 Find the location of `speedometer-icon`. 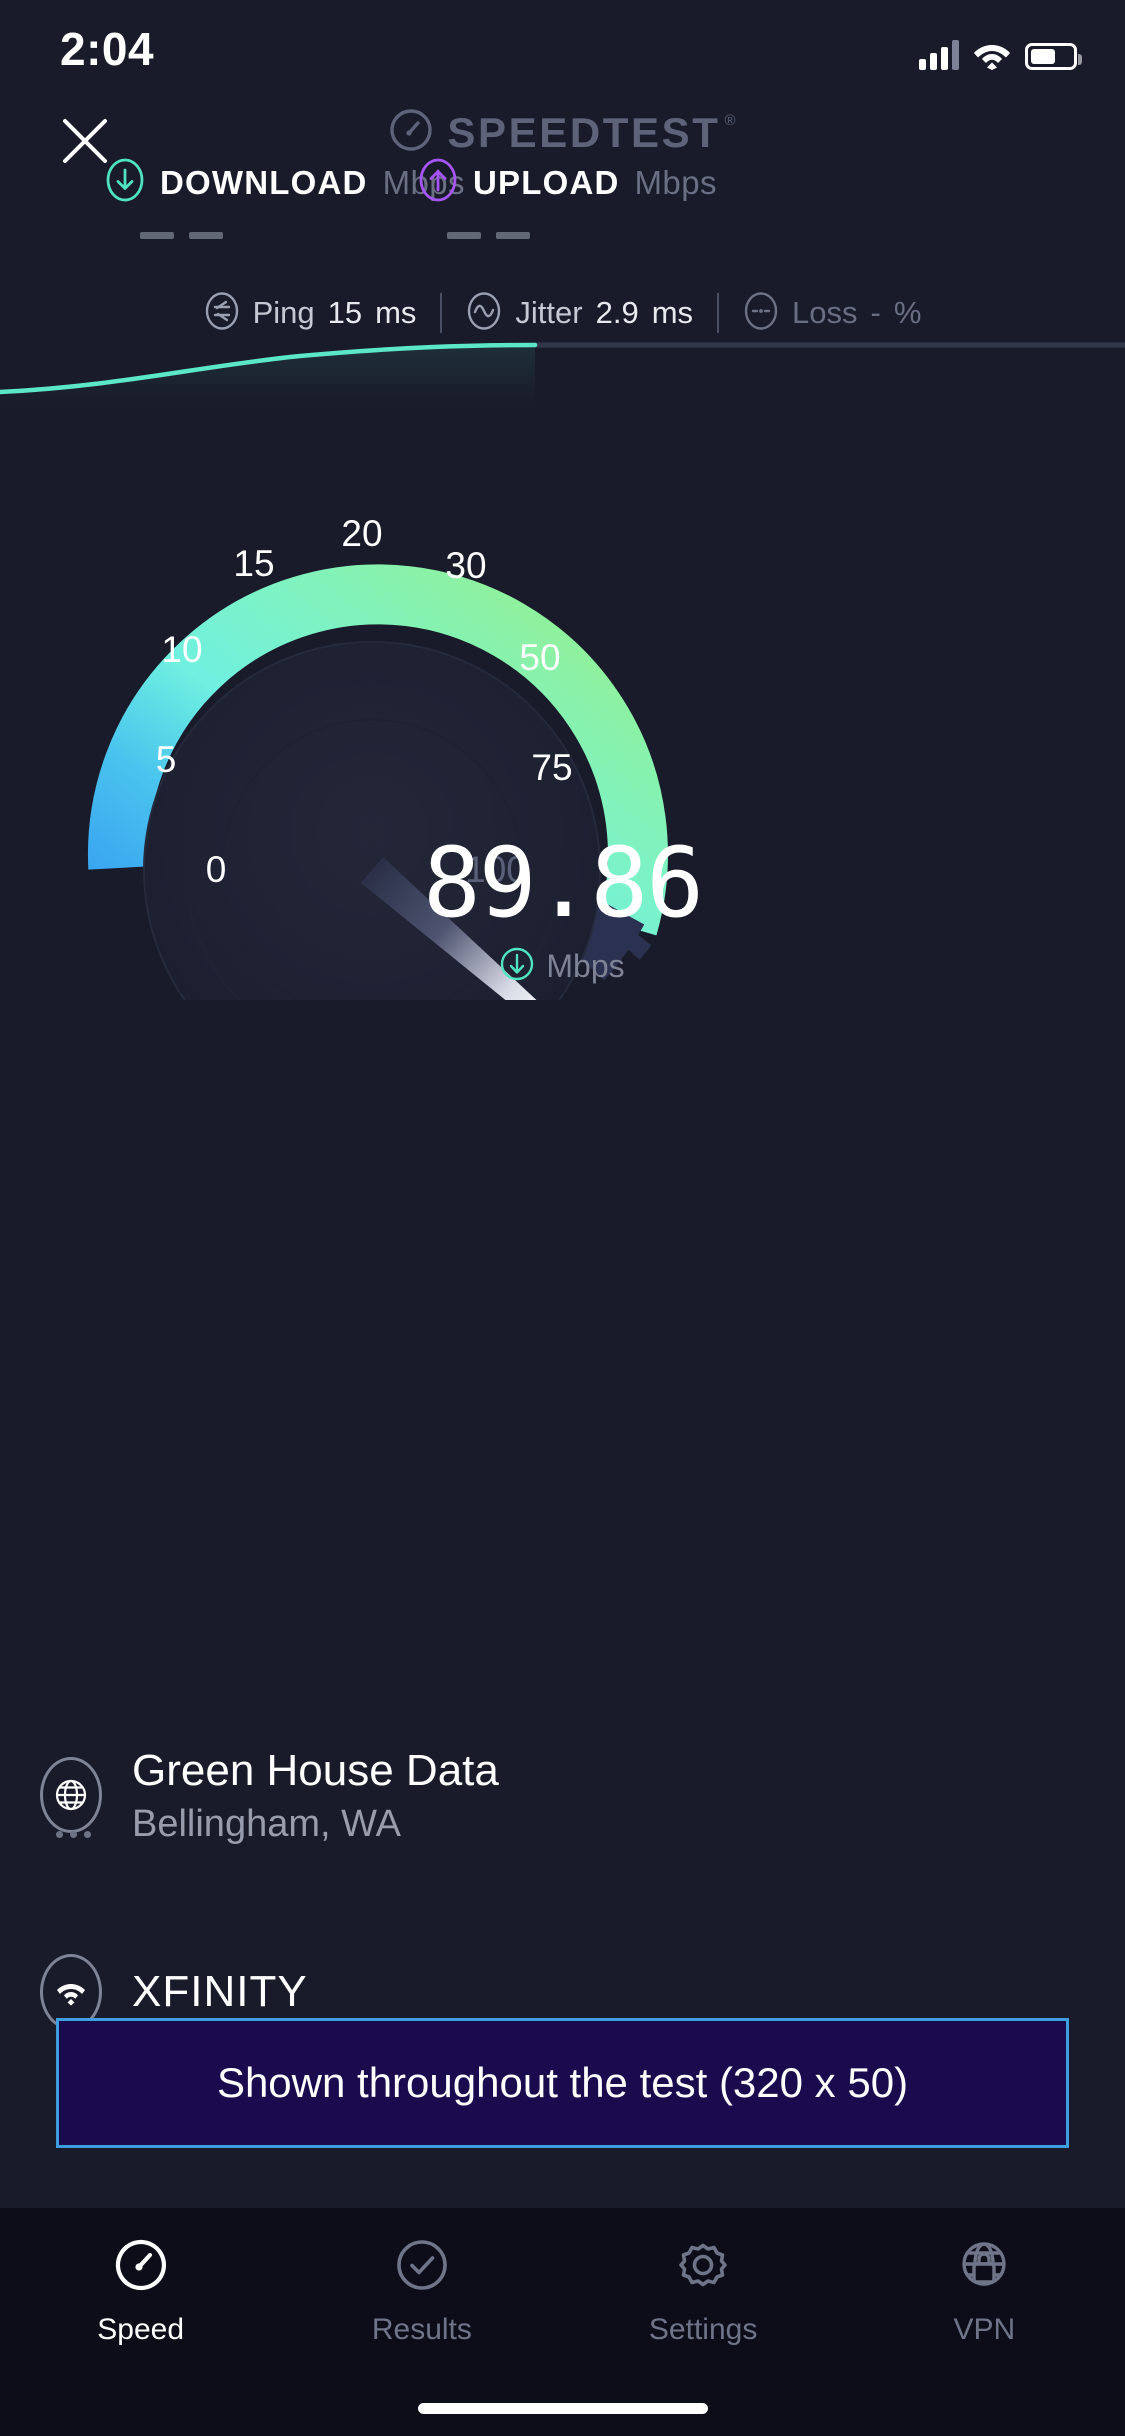

speedometer-icon is located at coordinates (141, 2267).